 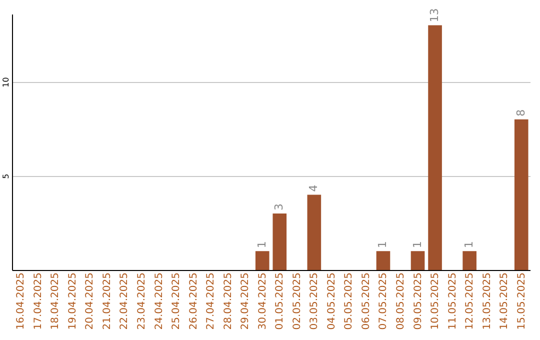 I want to click on x-tick-label: 20.04.2025, so click(x=90, y=301).